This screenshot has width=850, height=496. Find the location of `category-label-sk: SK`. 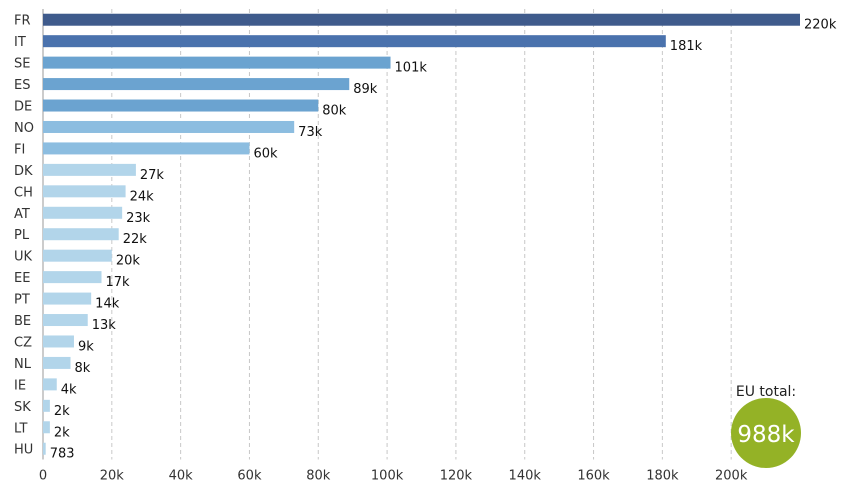

category-label-sk: SK is located at coordinates (22, 407).